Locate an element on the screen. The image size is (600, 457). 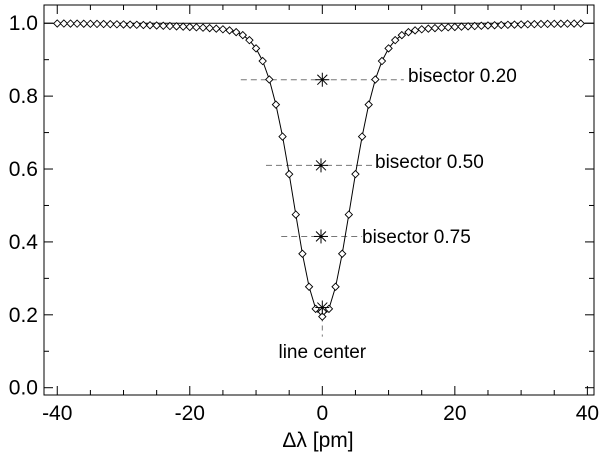
y-tick-label: 0.8 is located at coordinates (23, 96).